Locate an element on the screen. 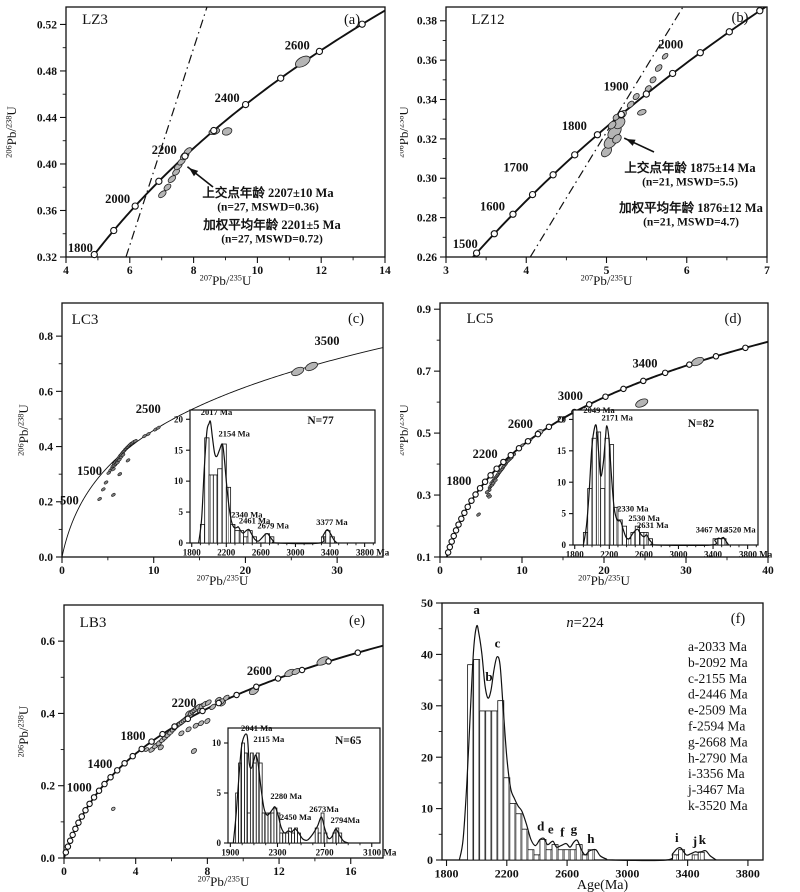  y-tick-label: 20 is located at coordinates (562, 419).